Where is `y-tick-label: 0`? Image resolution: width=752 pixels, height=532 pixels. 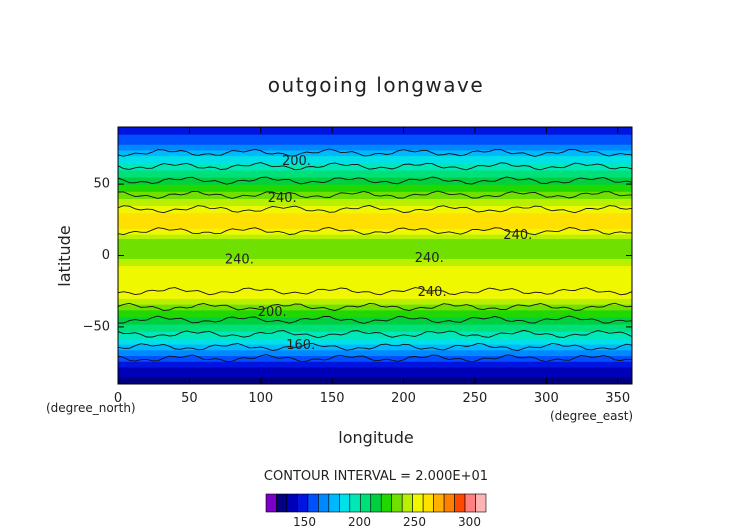
y-tick-label: 0 is located at coordinates (106, 255).